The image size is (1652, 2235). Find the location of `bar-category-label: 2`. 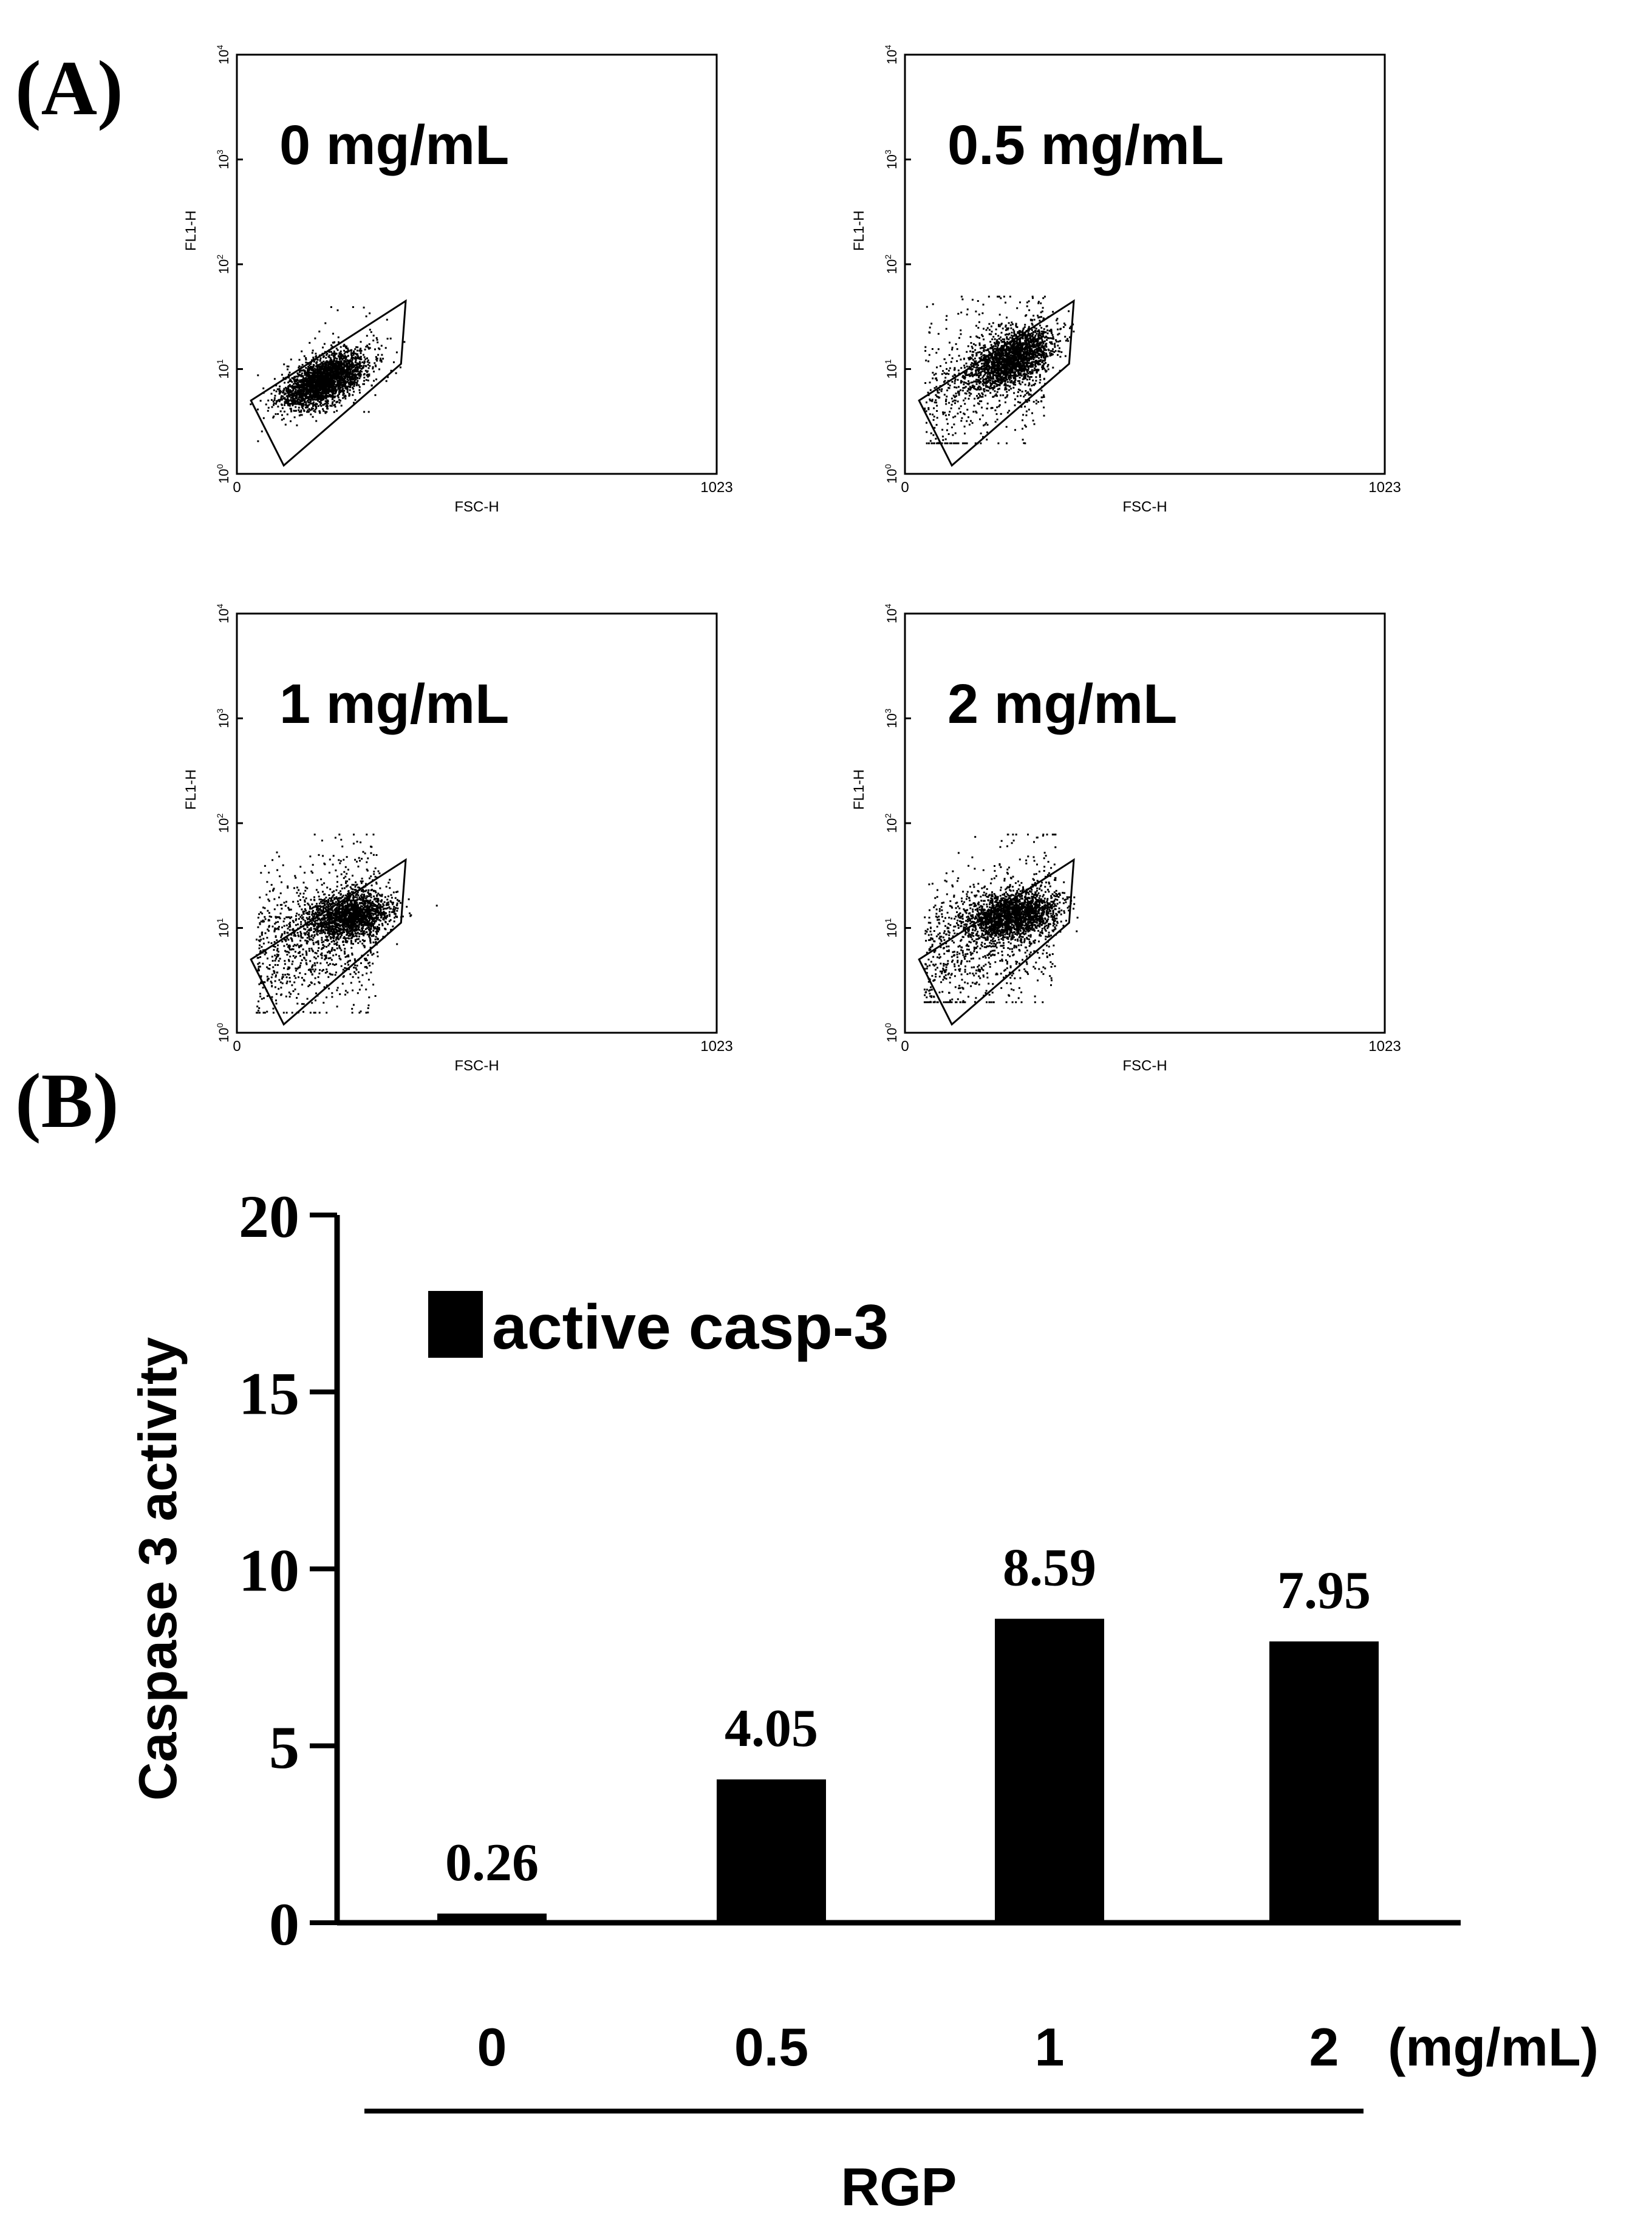

bar-category-label: 2 is located at coordinates (1324, 2047).